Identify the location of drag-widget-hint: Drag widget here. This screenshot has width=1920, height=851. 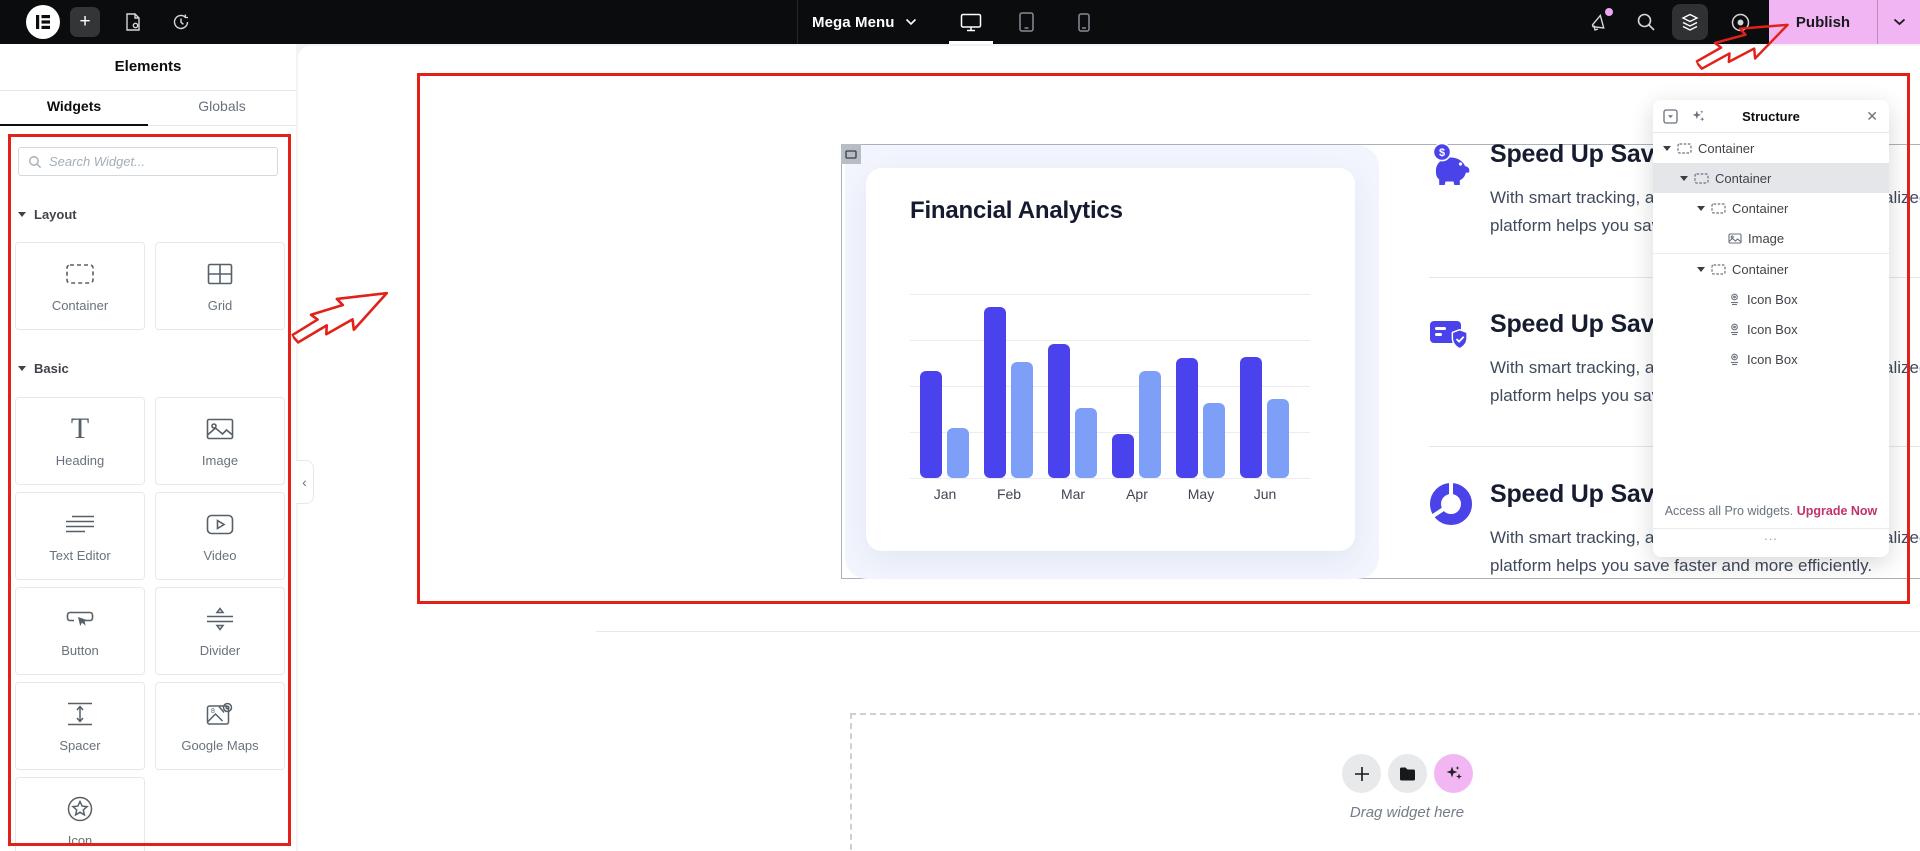
(1407, 812).